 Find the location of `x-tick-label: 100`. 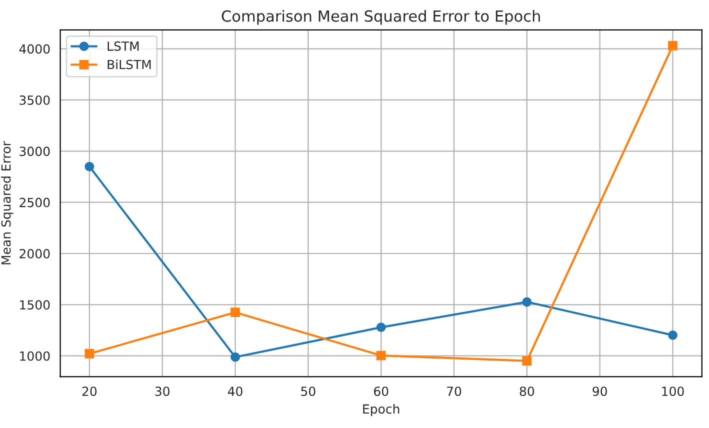

x-tick-label: 100 is located at coordinates (673, 391).